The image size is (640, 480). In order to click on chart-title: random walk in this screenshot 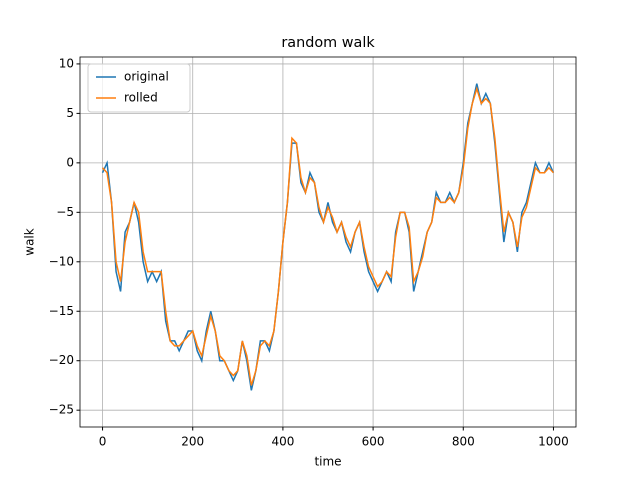, I will do `click(328, 43)`.